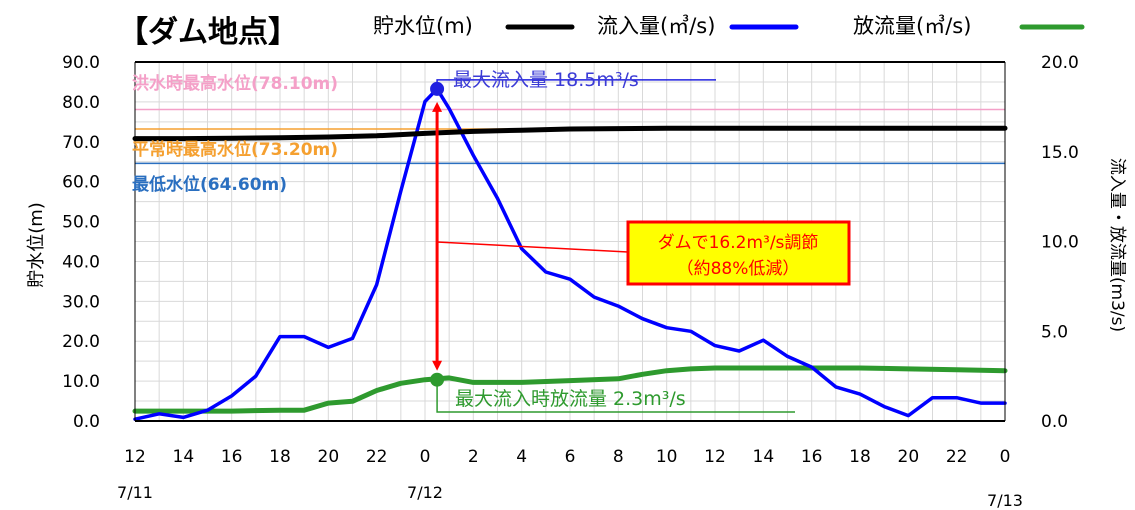 Image resolution: width=1135 pixels, height=510 pixels. I want to click on y-tick-label-left: 30.0, so click(81, 302).